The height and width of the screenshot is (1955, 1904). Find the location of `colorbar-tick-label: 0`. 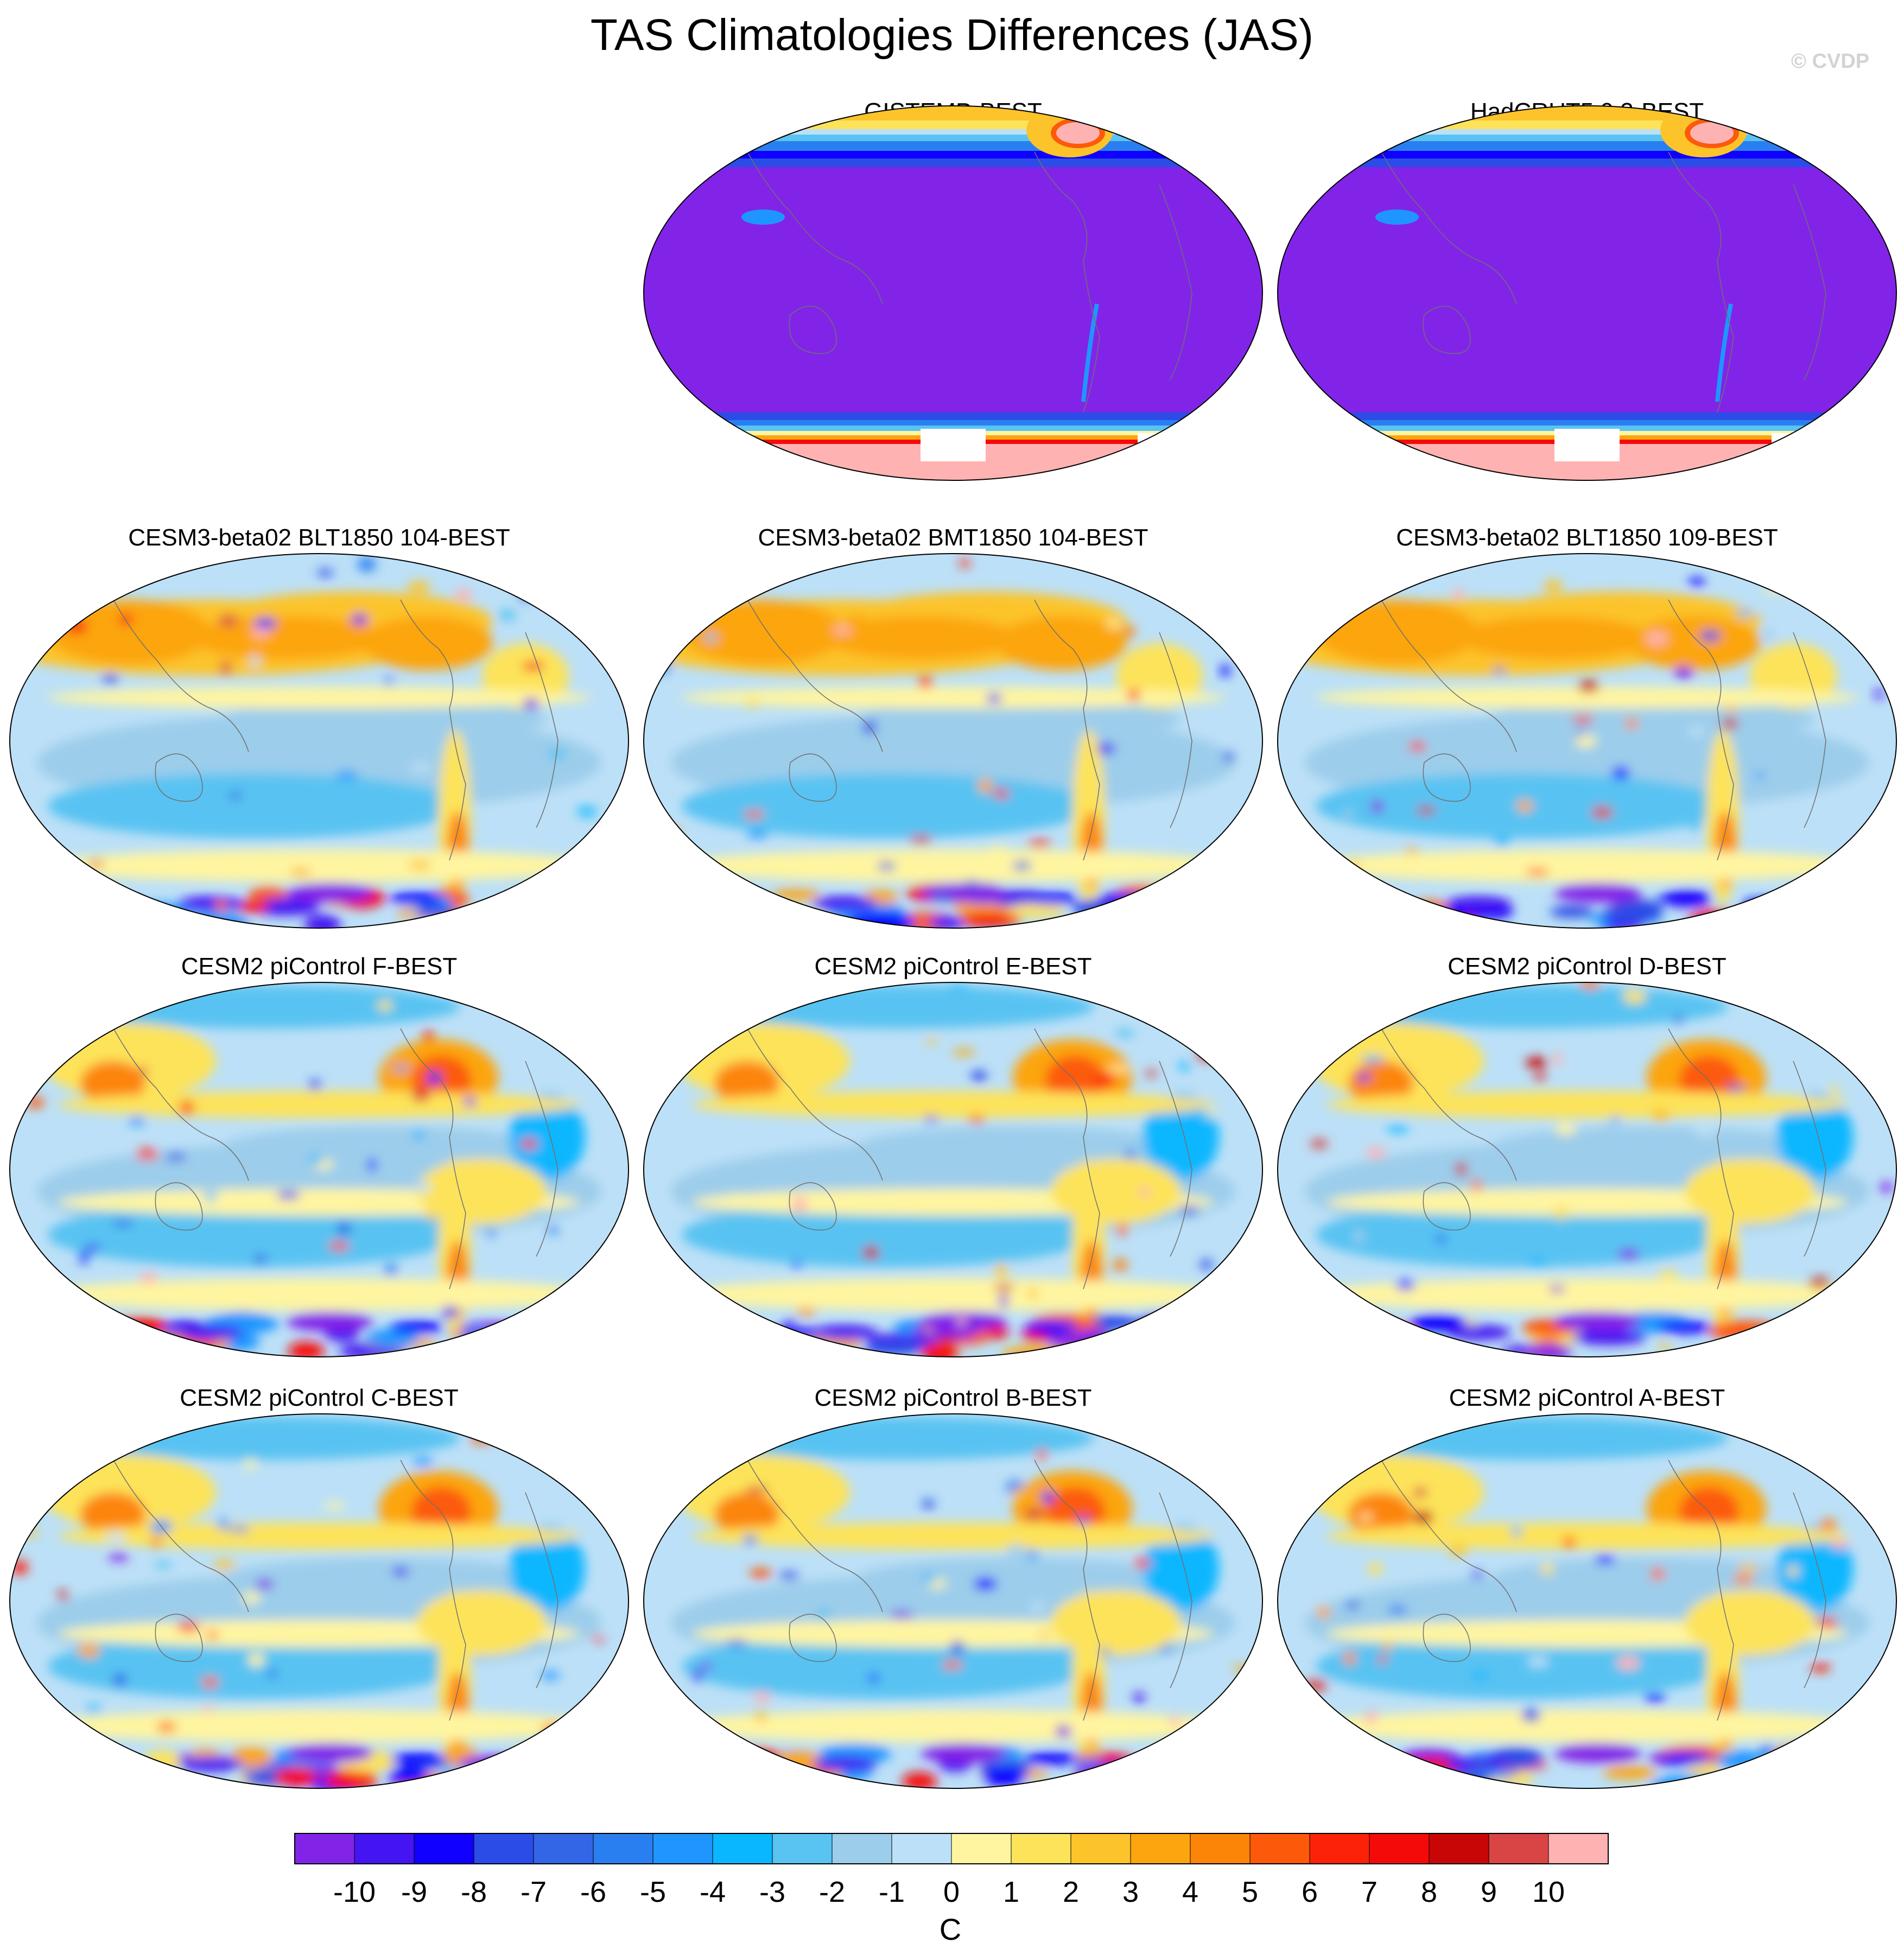

colorbar-tick-label: 0 is located at coordinates (951, 1892).